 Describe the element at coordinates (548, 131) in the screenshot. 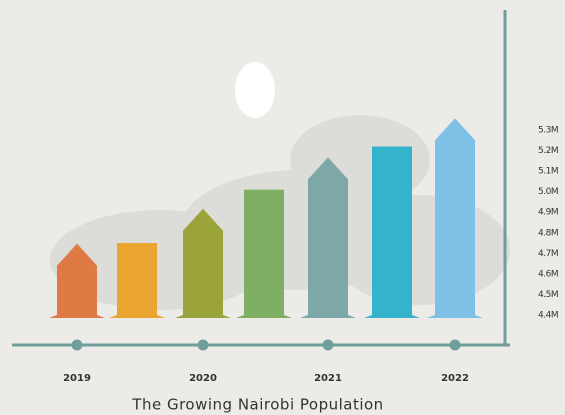

I see `y-tick-label: 5.3M` at that location.